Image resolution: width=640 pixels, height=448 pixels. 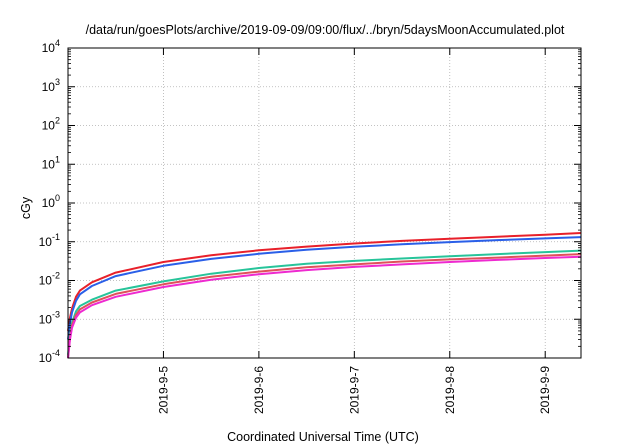 What do you see at coordinates (51, 46) in the screenshot?
I see `y-tick-label: 10⁴` at bounding box center [51, 46].